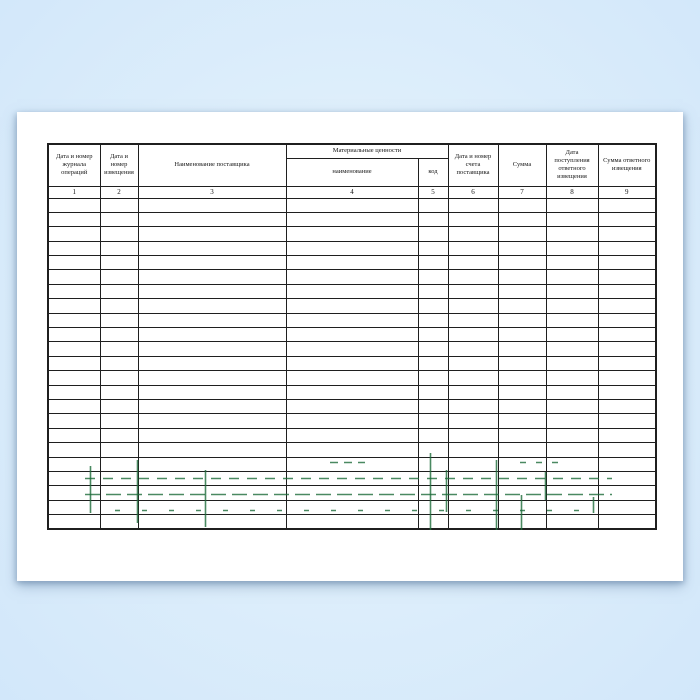 The height and width of the screenshot is (700, 700). I want to click on column-header-supplier: Наименование поставщика, so click(212, 165).